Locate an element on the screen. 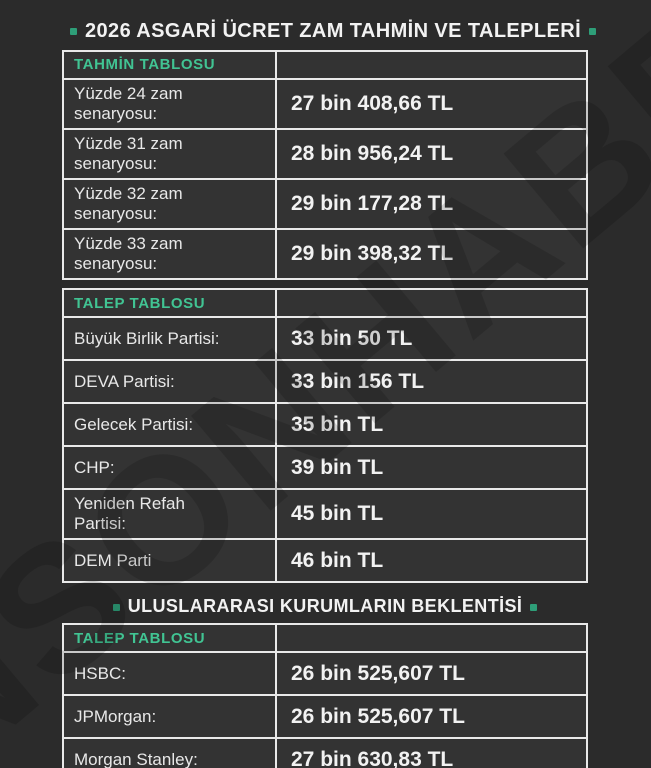  row-label: Yüzde 24 zam senaryosu: is located at coordinates (170, 104).